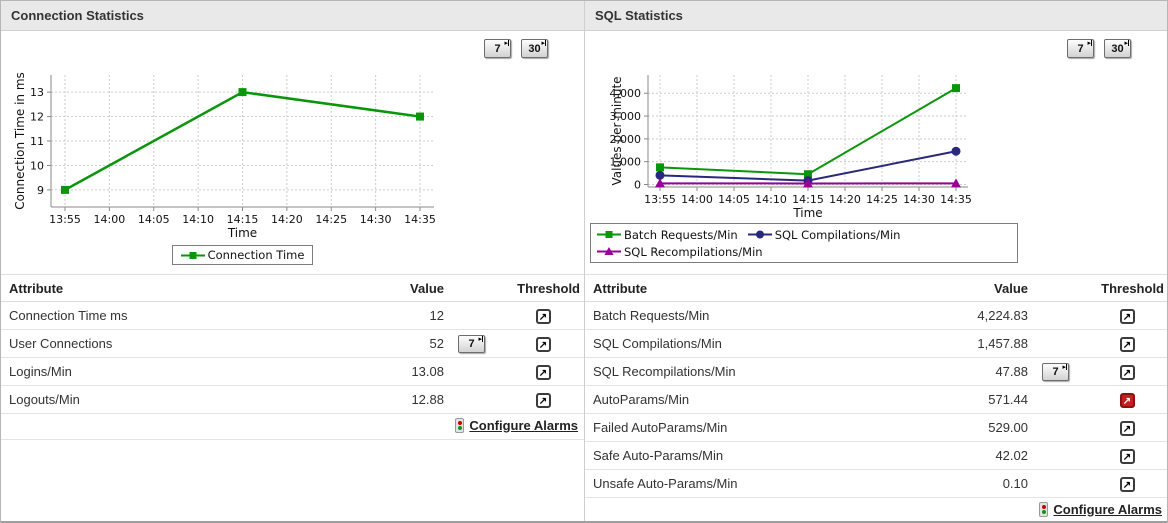  What do you see at coordinates (1044, 509) in the screenshot?
I see `traffic-light-icon` at bounding box center [1044, 509].